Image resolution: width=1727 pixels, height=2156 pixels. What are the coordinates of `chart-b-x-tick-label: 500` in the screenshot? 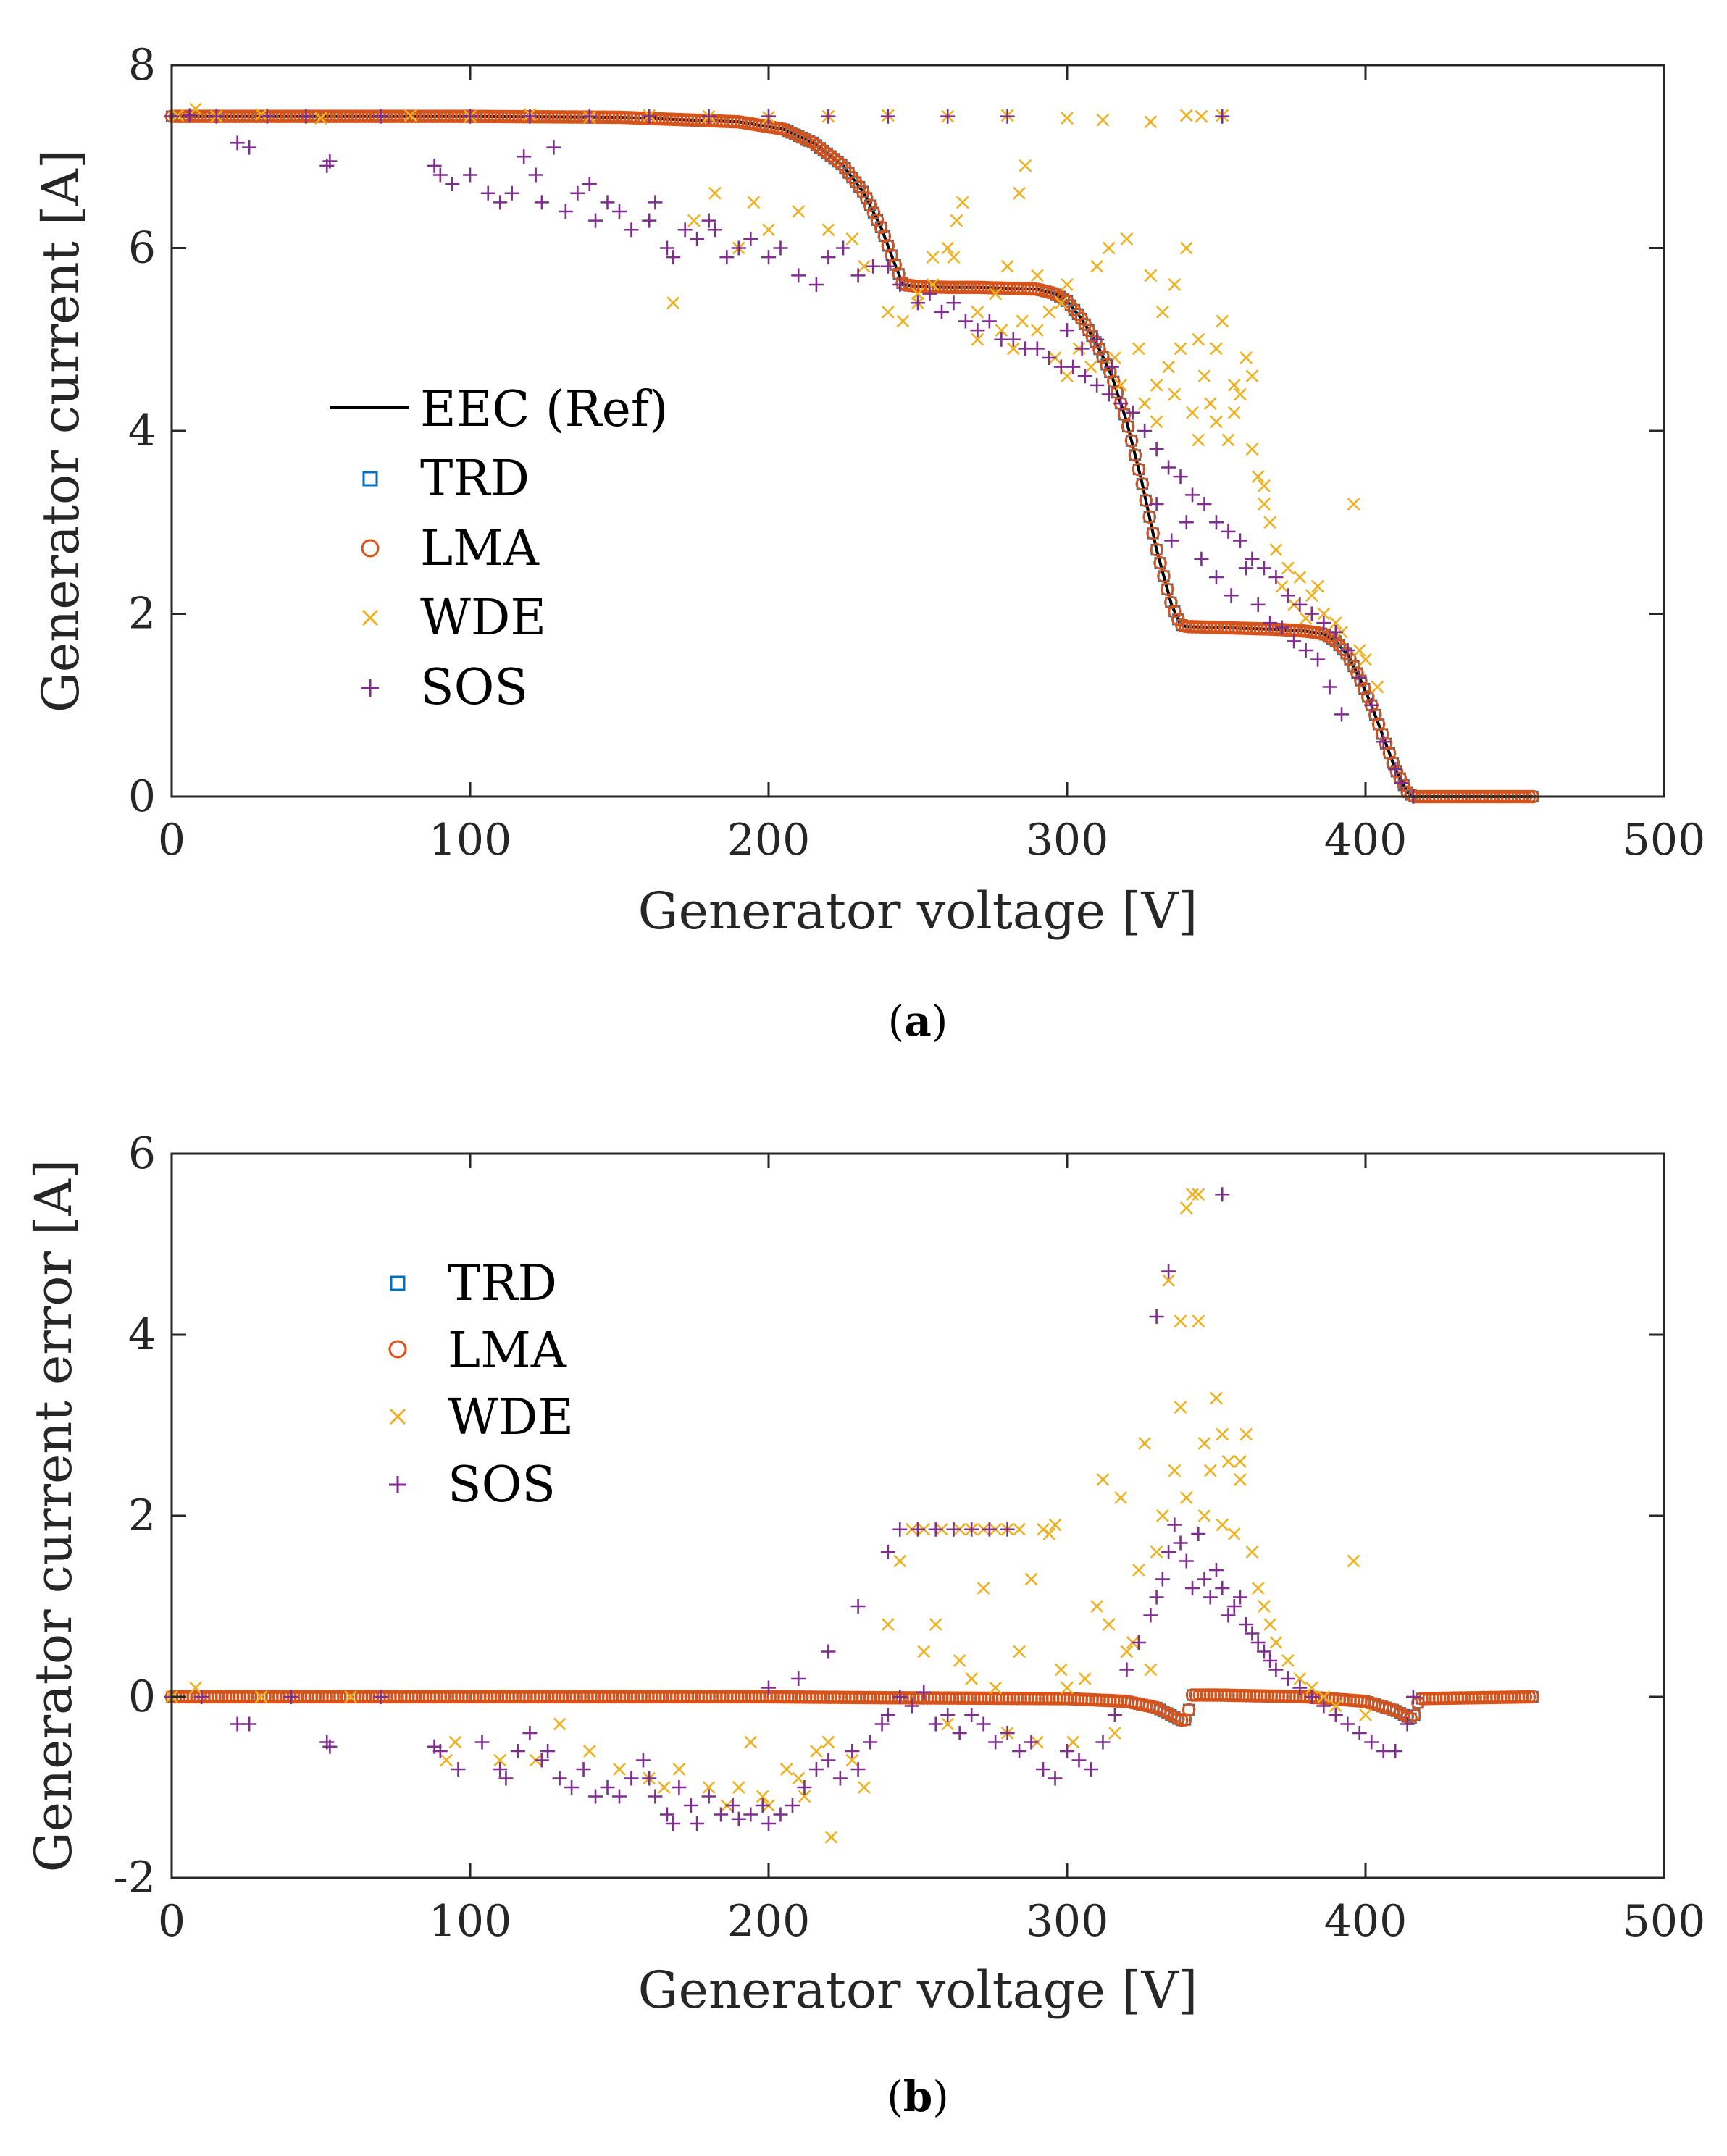 It's located at (1664, 1921).